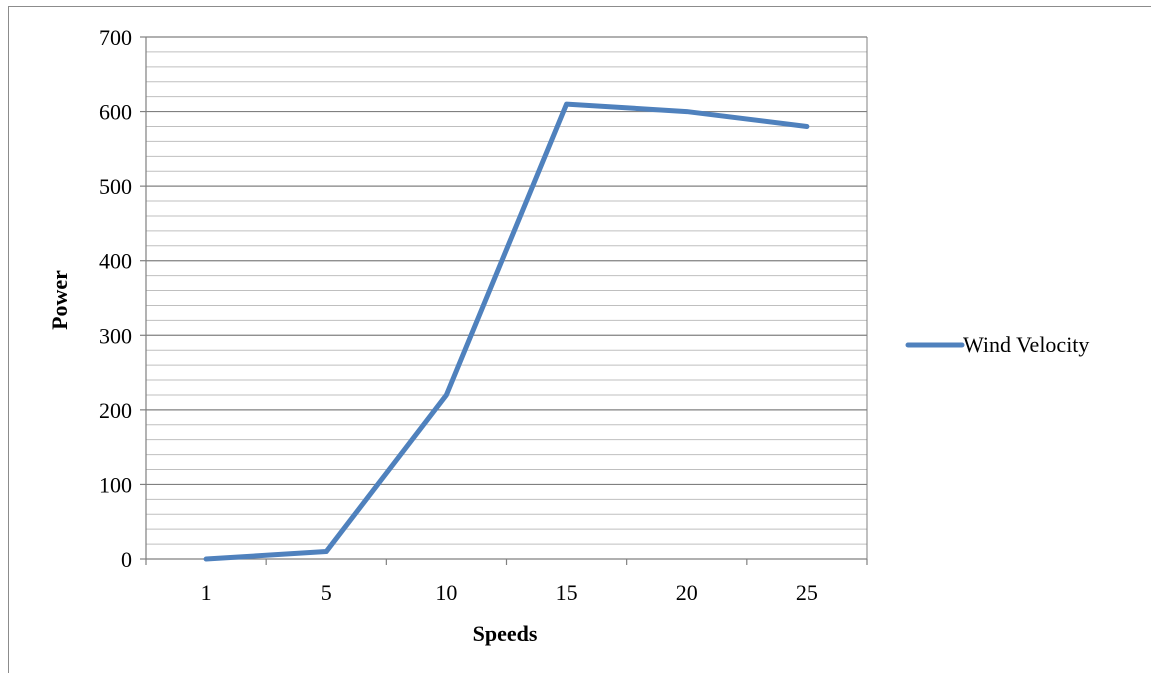  I want to click on legend-label-wind-velocity: Wind Velocity, so click(1026, 344).